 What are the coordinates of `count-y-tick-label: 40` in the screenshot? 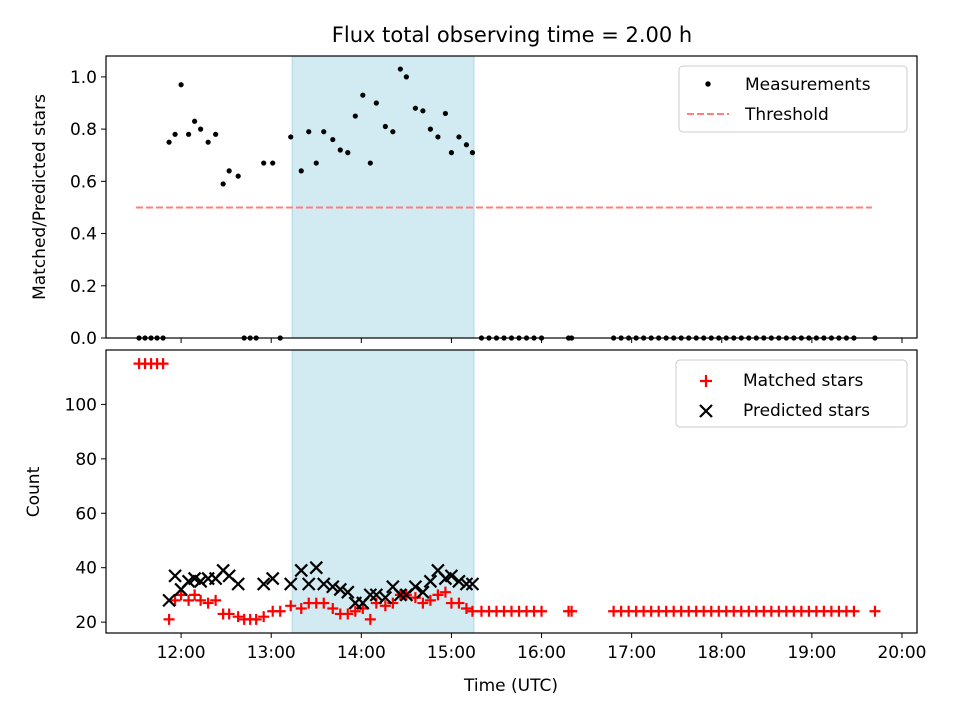 It's located at (86, 569).